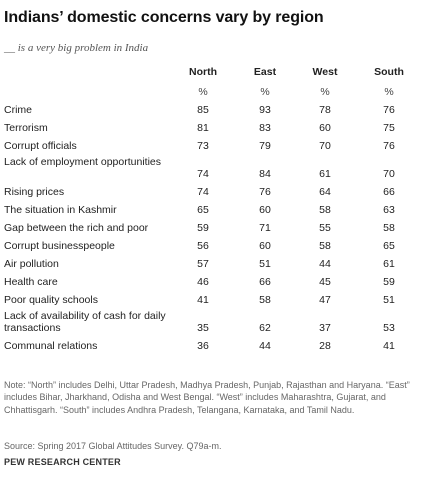 The width and height of the screenshot is (422, 483). What do you see at coordinates (389, 246) in the screenshot?
I see `value-cell-south: 65` at bounding box center [389, 246].